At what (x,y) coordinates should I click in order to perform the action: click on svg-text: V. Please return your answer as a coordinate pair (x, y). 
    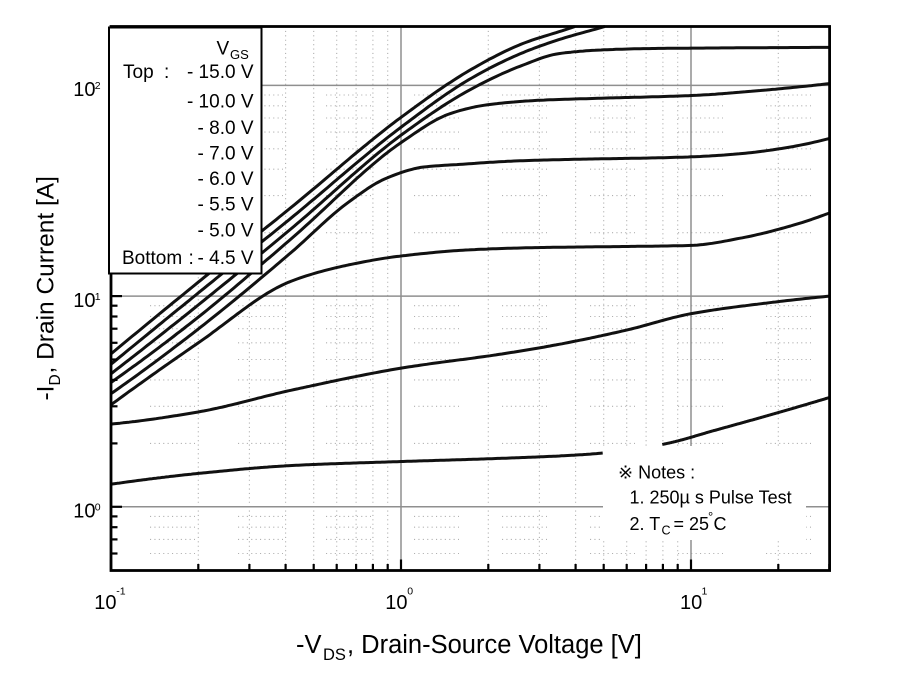
    Looking at the image, I should click on (223, 48).